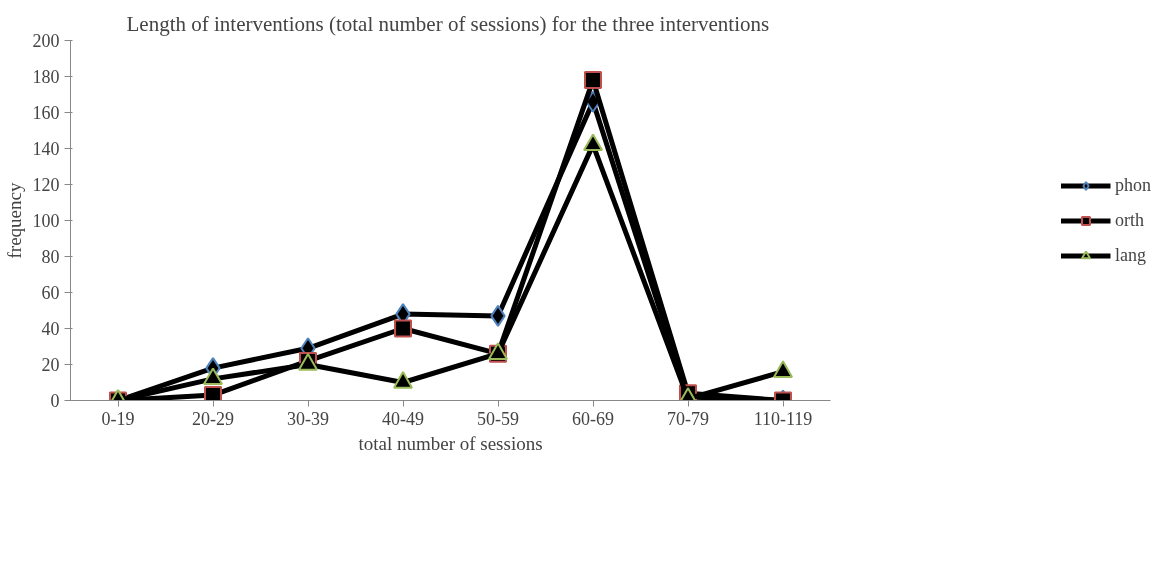 This screenshot has height=572, width=1151. What do you see at coordinates (50, 257) in the screenshot?
I see `y-tick-label: 80` at bounding box center [50, 257].